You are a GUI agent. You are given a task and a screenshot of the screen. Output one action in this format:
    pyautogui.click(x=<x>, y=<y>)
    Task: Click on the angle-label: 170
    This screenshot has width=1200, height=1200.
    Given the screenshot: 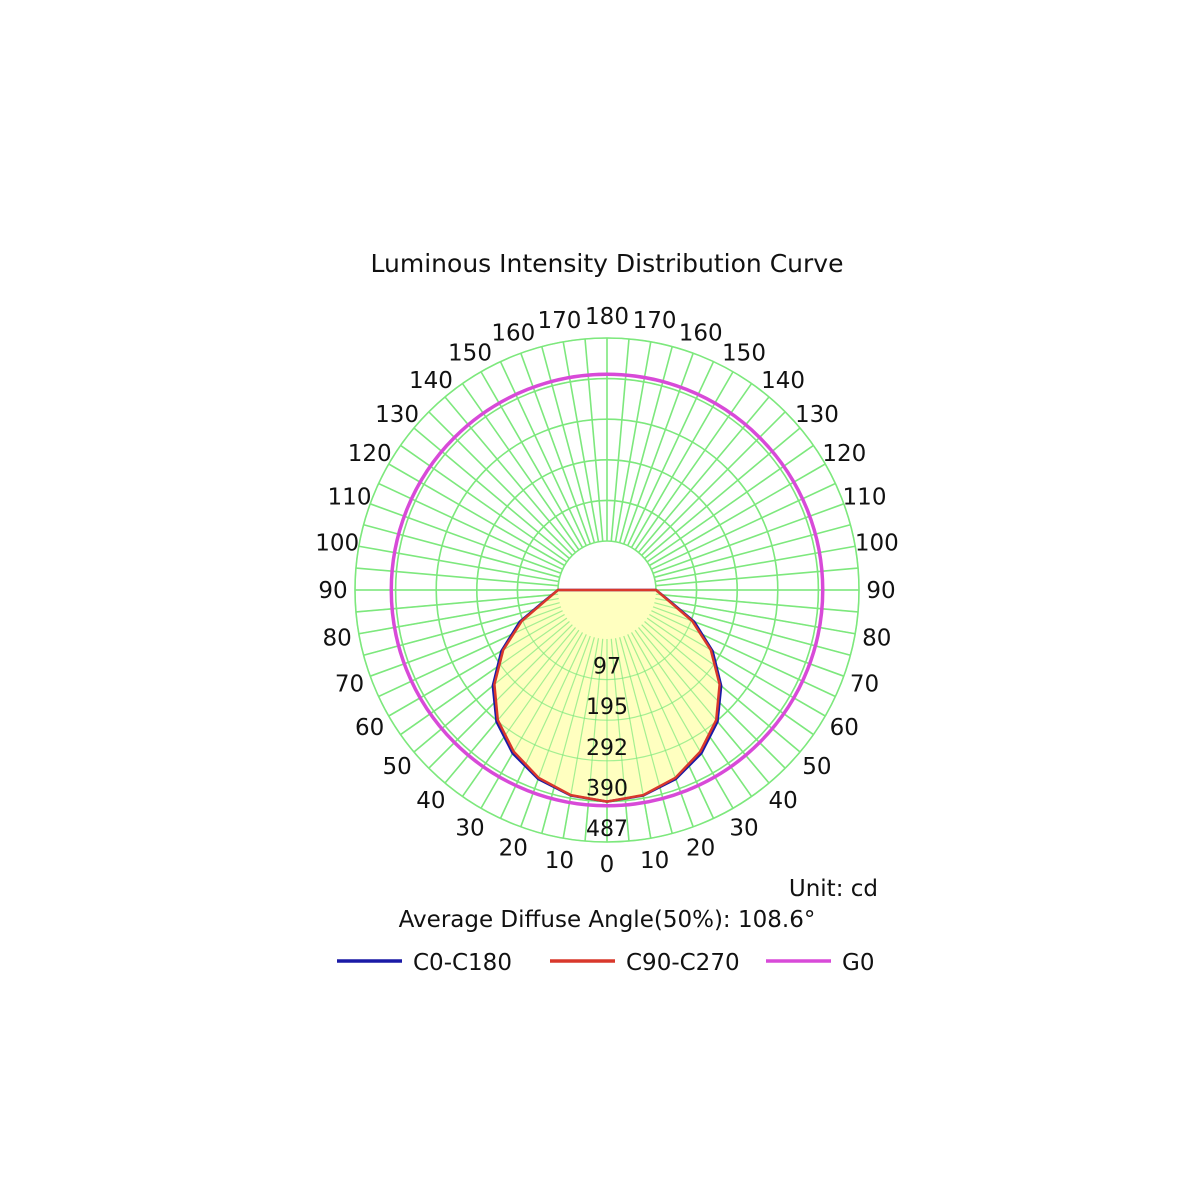 What is the action you would take?
    pyautogui.click(x=559, y=321)
    